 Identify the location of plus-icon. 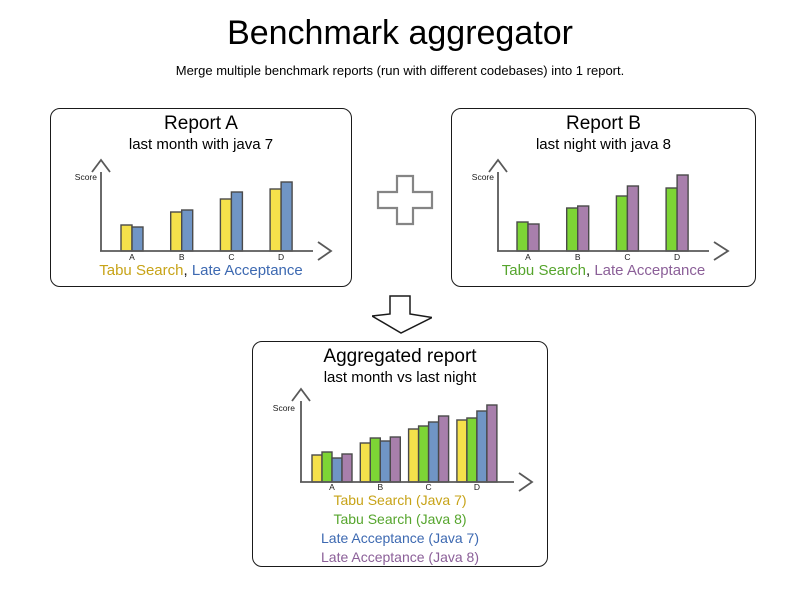
(405, 200).